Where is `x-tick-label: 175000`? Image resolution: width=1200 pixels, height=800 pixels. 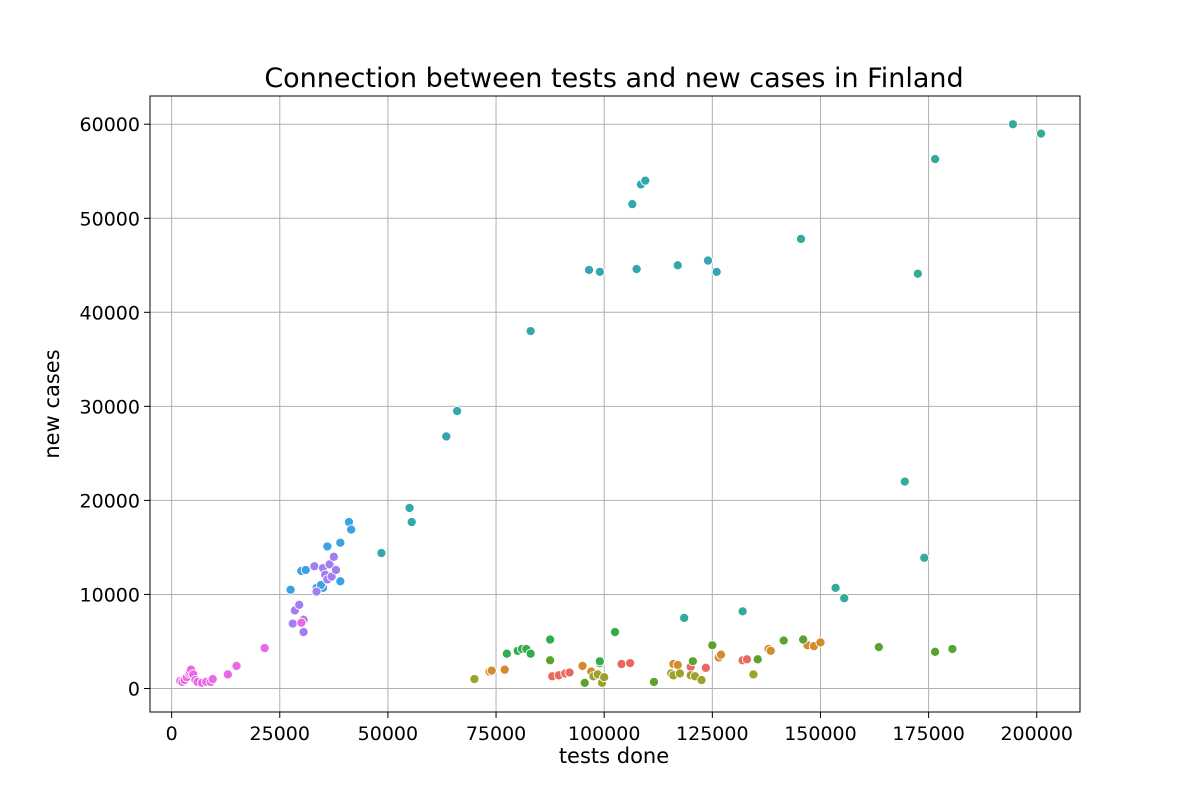
x-tick-label: 175000 is located at coordinates (928, 734).